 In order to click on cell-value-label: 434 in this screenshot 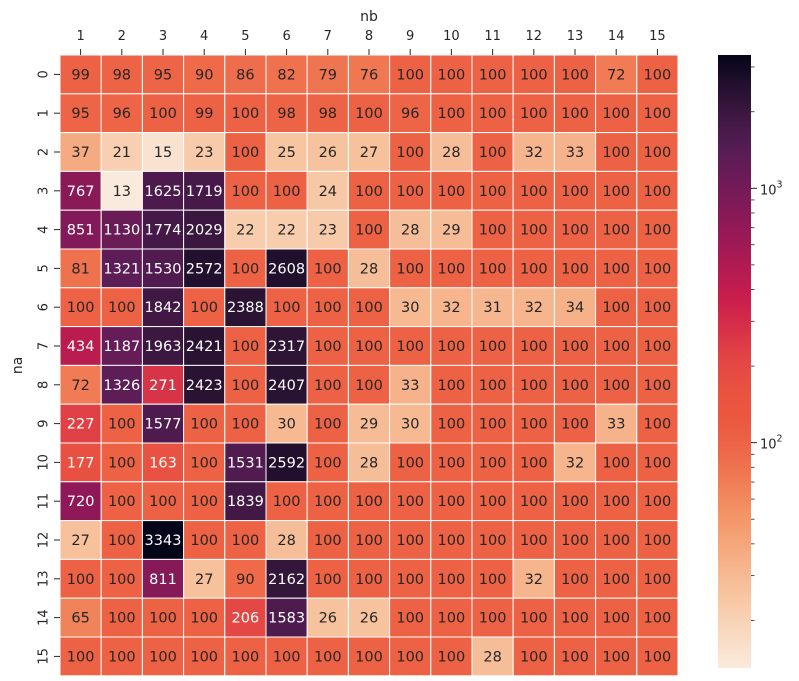, I will do `click(81, 347)`.